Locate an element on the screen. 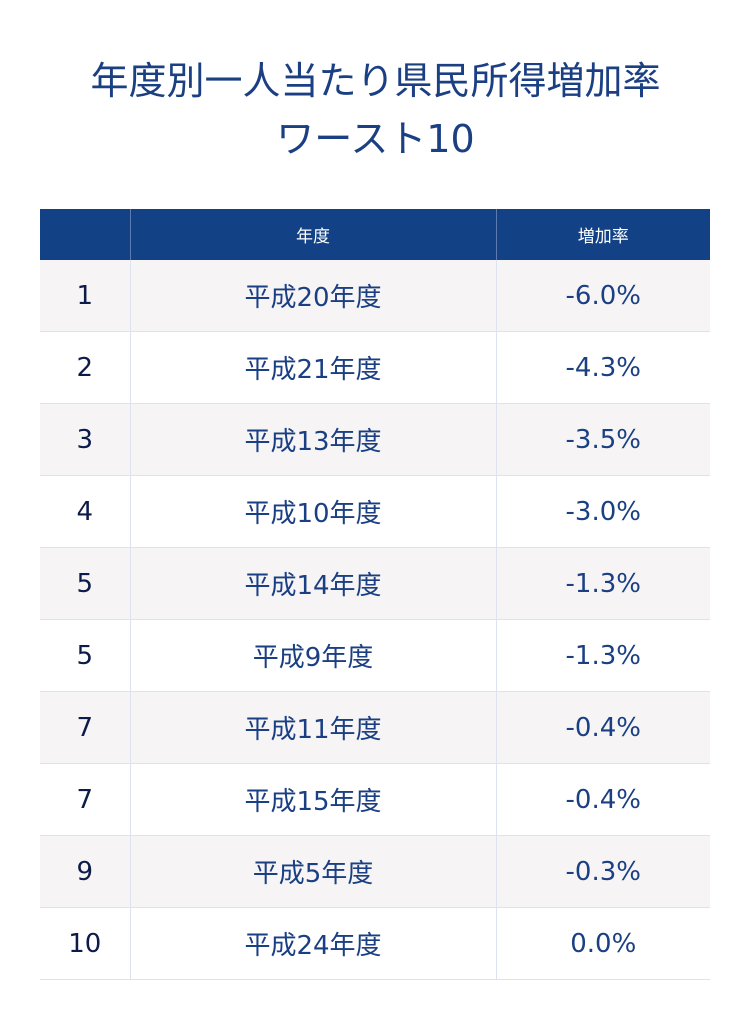  title-line-2: ワースト10 is located at coordinates (375, 139).